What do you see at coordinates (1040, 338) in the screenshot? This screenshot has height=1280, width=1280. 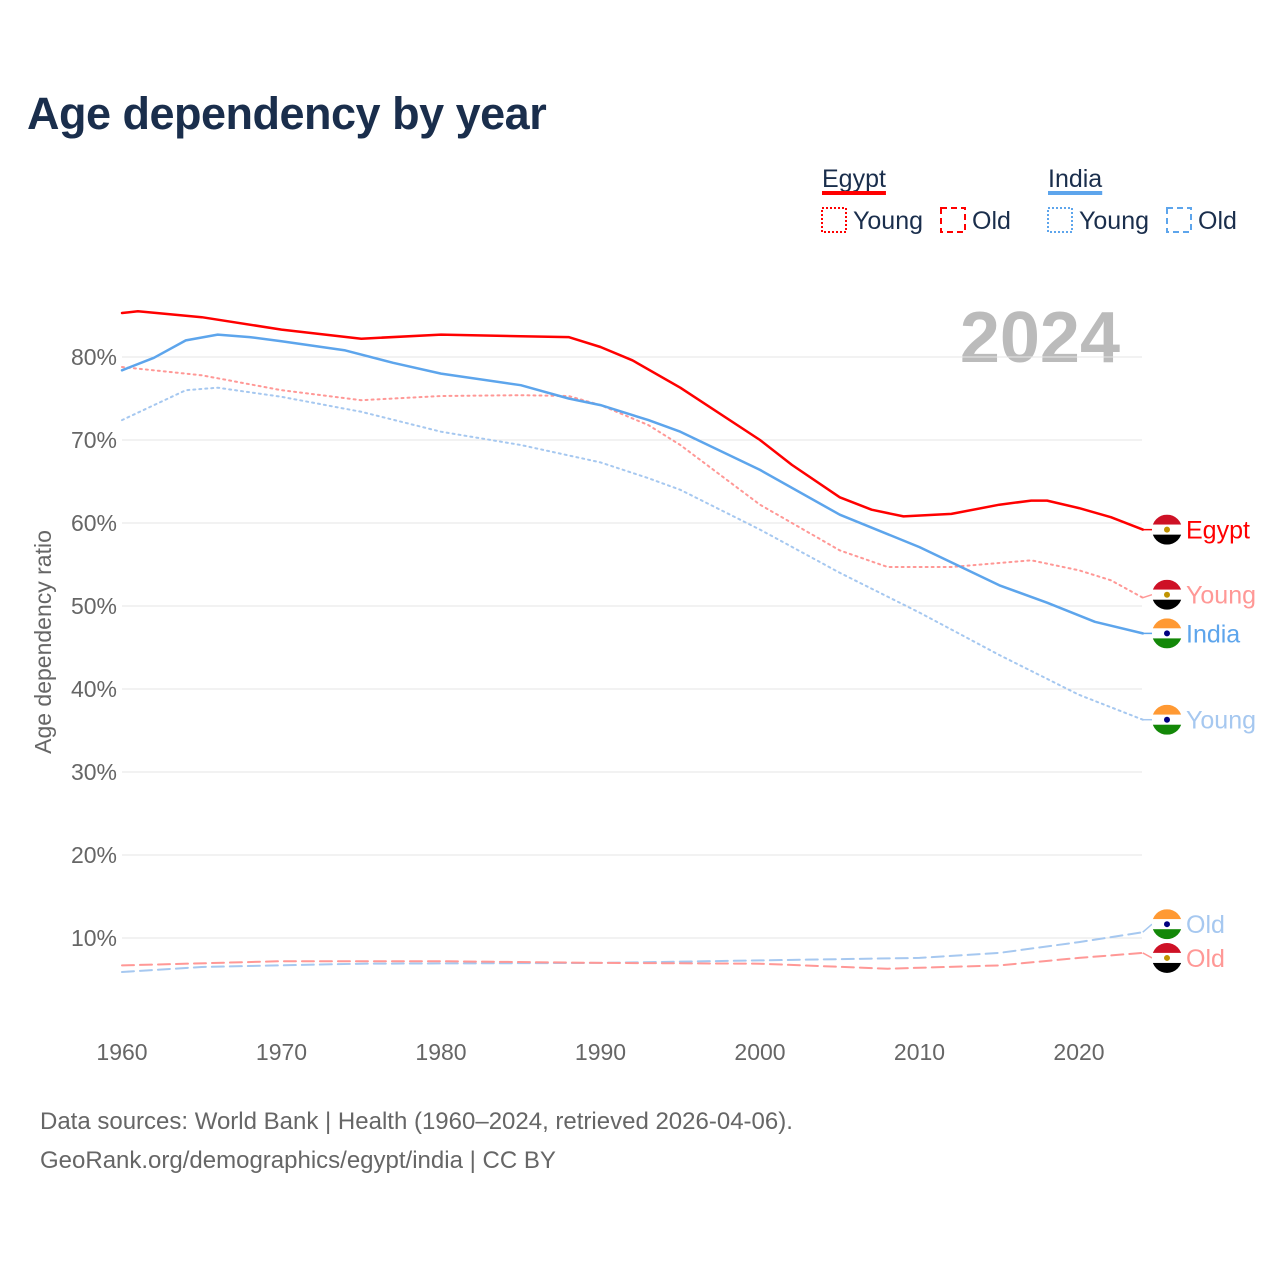 I see `year-watermark: 2024` at bounding box center [1040, 338].